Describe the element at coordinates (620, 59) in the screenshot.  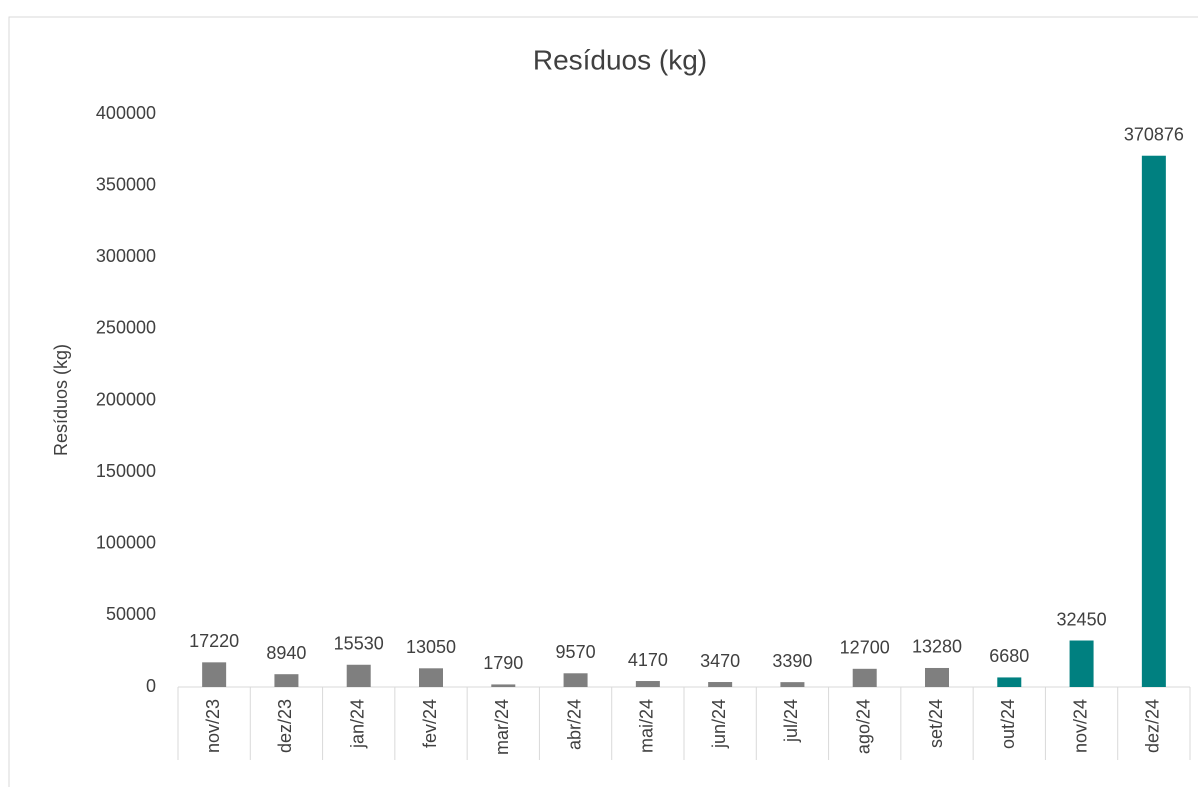
I see `chart-title: Resíduos (kg)` at that location.